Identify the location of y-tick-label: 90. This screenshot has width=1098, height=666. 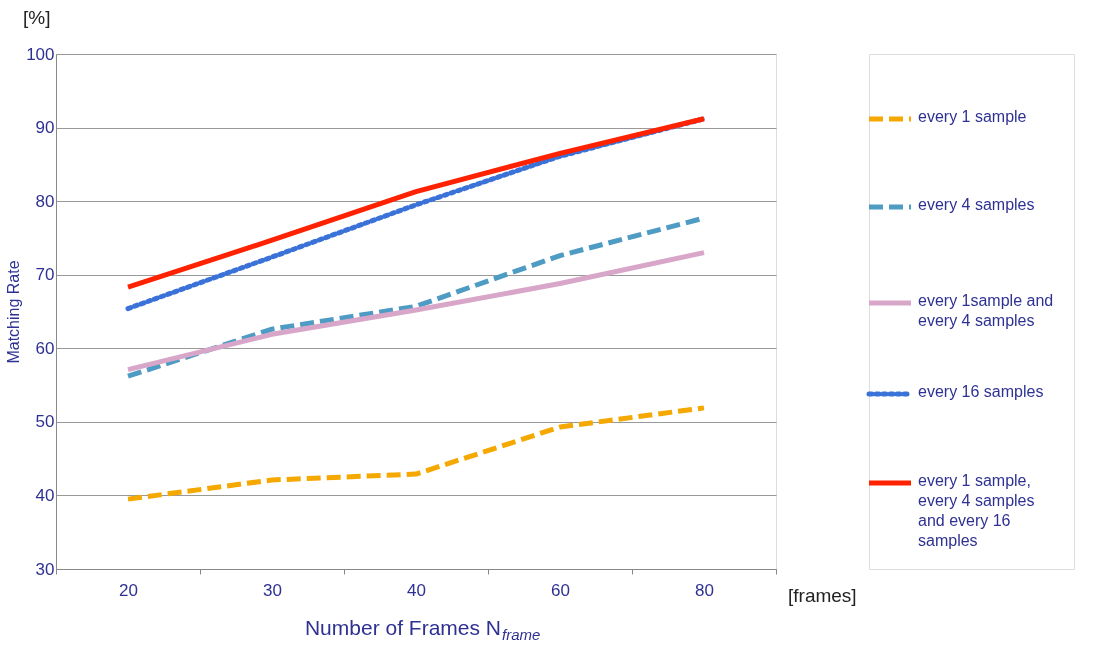
(45, 128).